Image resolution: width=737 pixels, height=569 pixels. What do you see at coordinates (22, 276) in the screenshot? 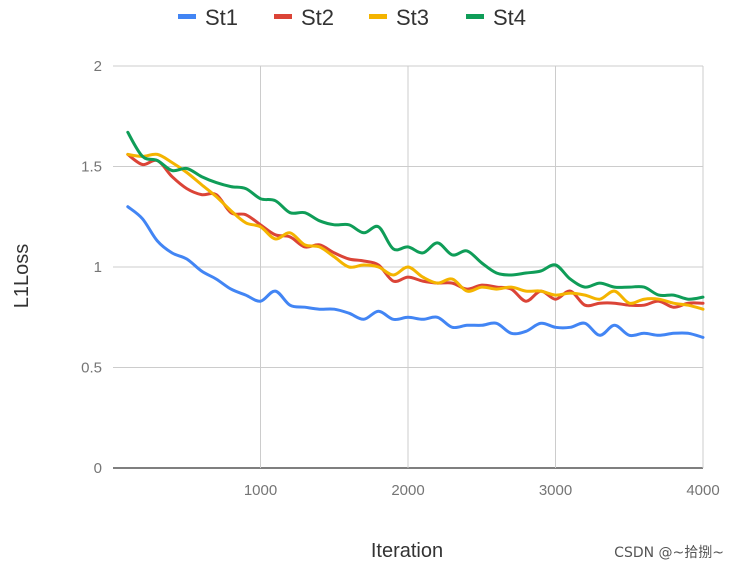
I see `y-axis-title: L1Loss` at bounding box center [22, 276].